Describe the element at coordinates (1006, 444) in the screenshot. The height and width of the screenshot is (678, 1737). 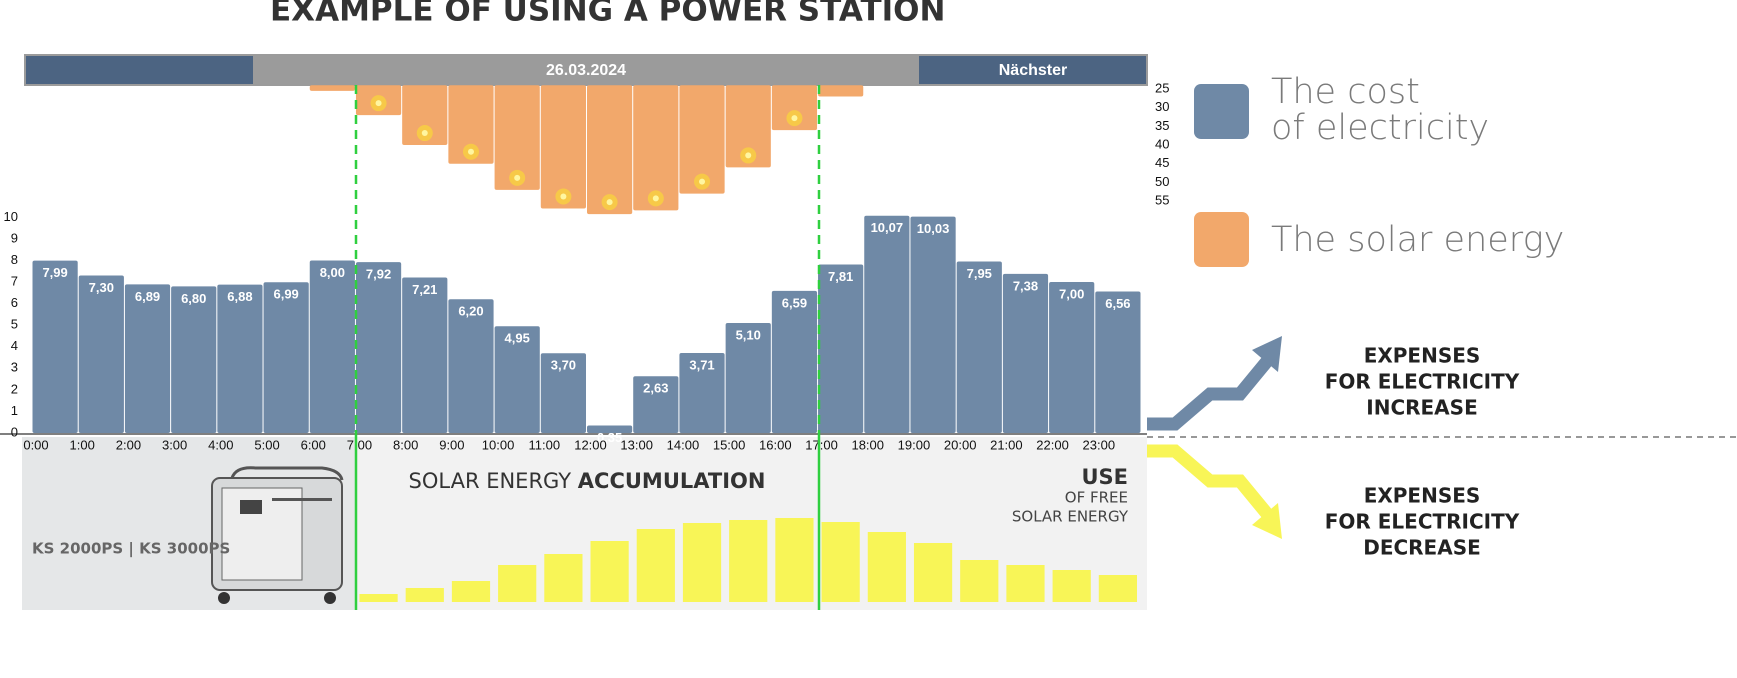
I see `x-tick-label: 21:00` at that location.